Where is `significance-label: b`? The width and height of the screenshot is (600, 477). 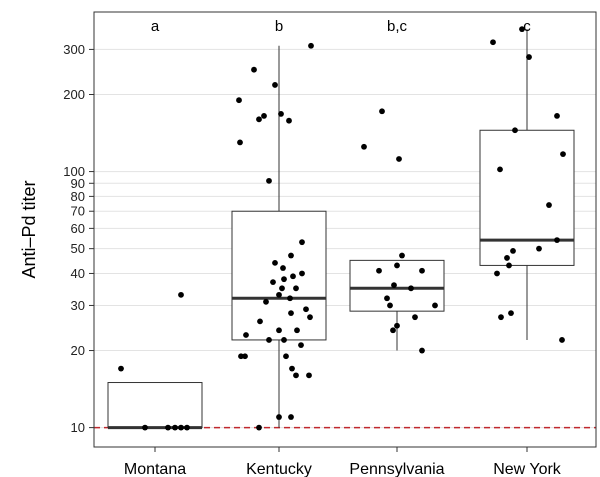 significance-label: b is located at coordinates (279, 26).